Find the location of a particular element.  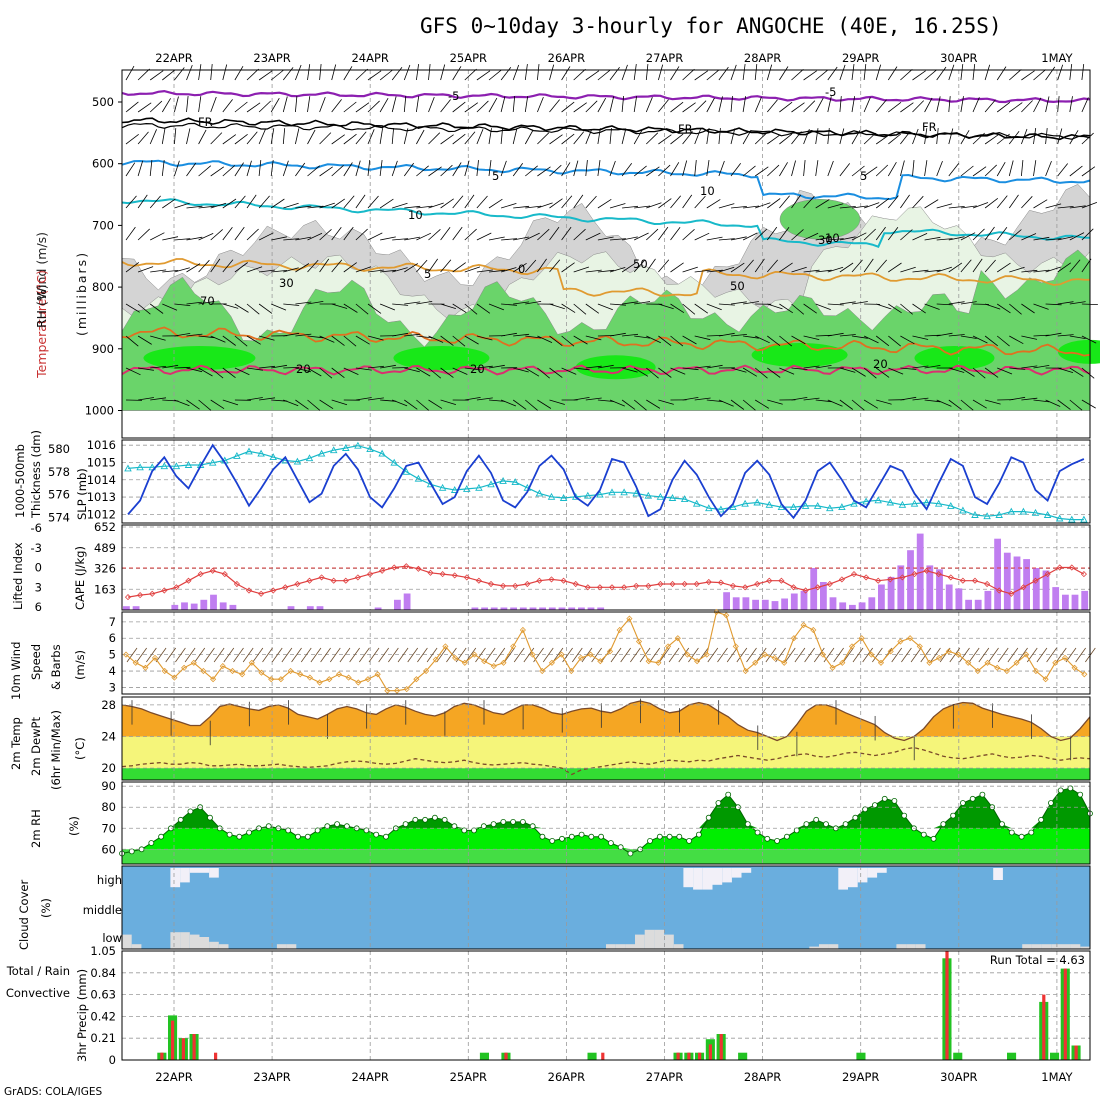

rh-bright-blob is located at coordinates (615, 367).